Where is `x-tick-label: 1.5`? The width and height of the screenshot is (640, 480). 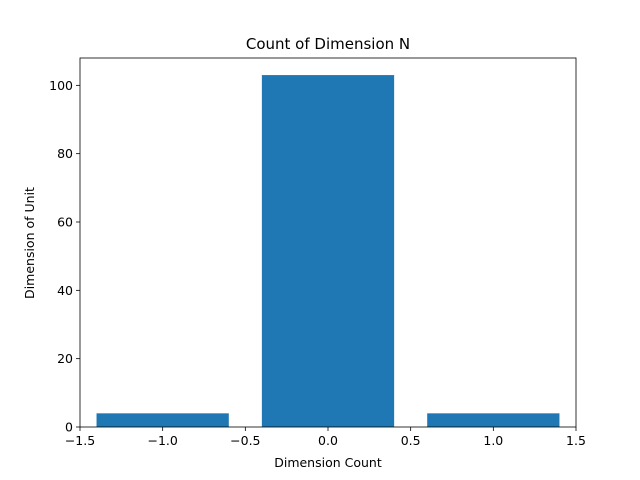
x-tick-label: 1.5 is located at coordinates (576, 440).